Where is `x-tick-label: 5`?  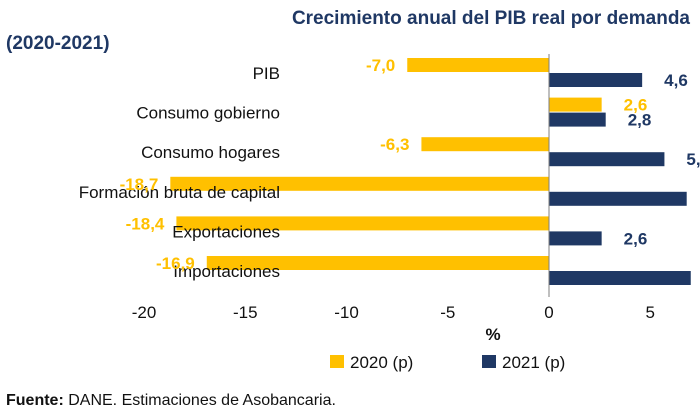
x-tick-label: 5 is located at coordinates (650, 312).